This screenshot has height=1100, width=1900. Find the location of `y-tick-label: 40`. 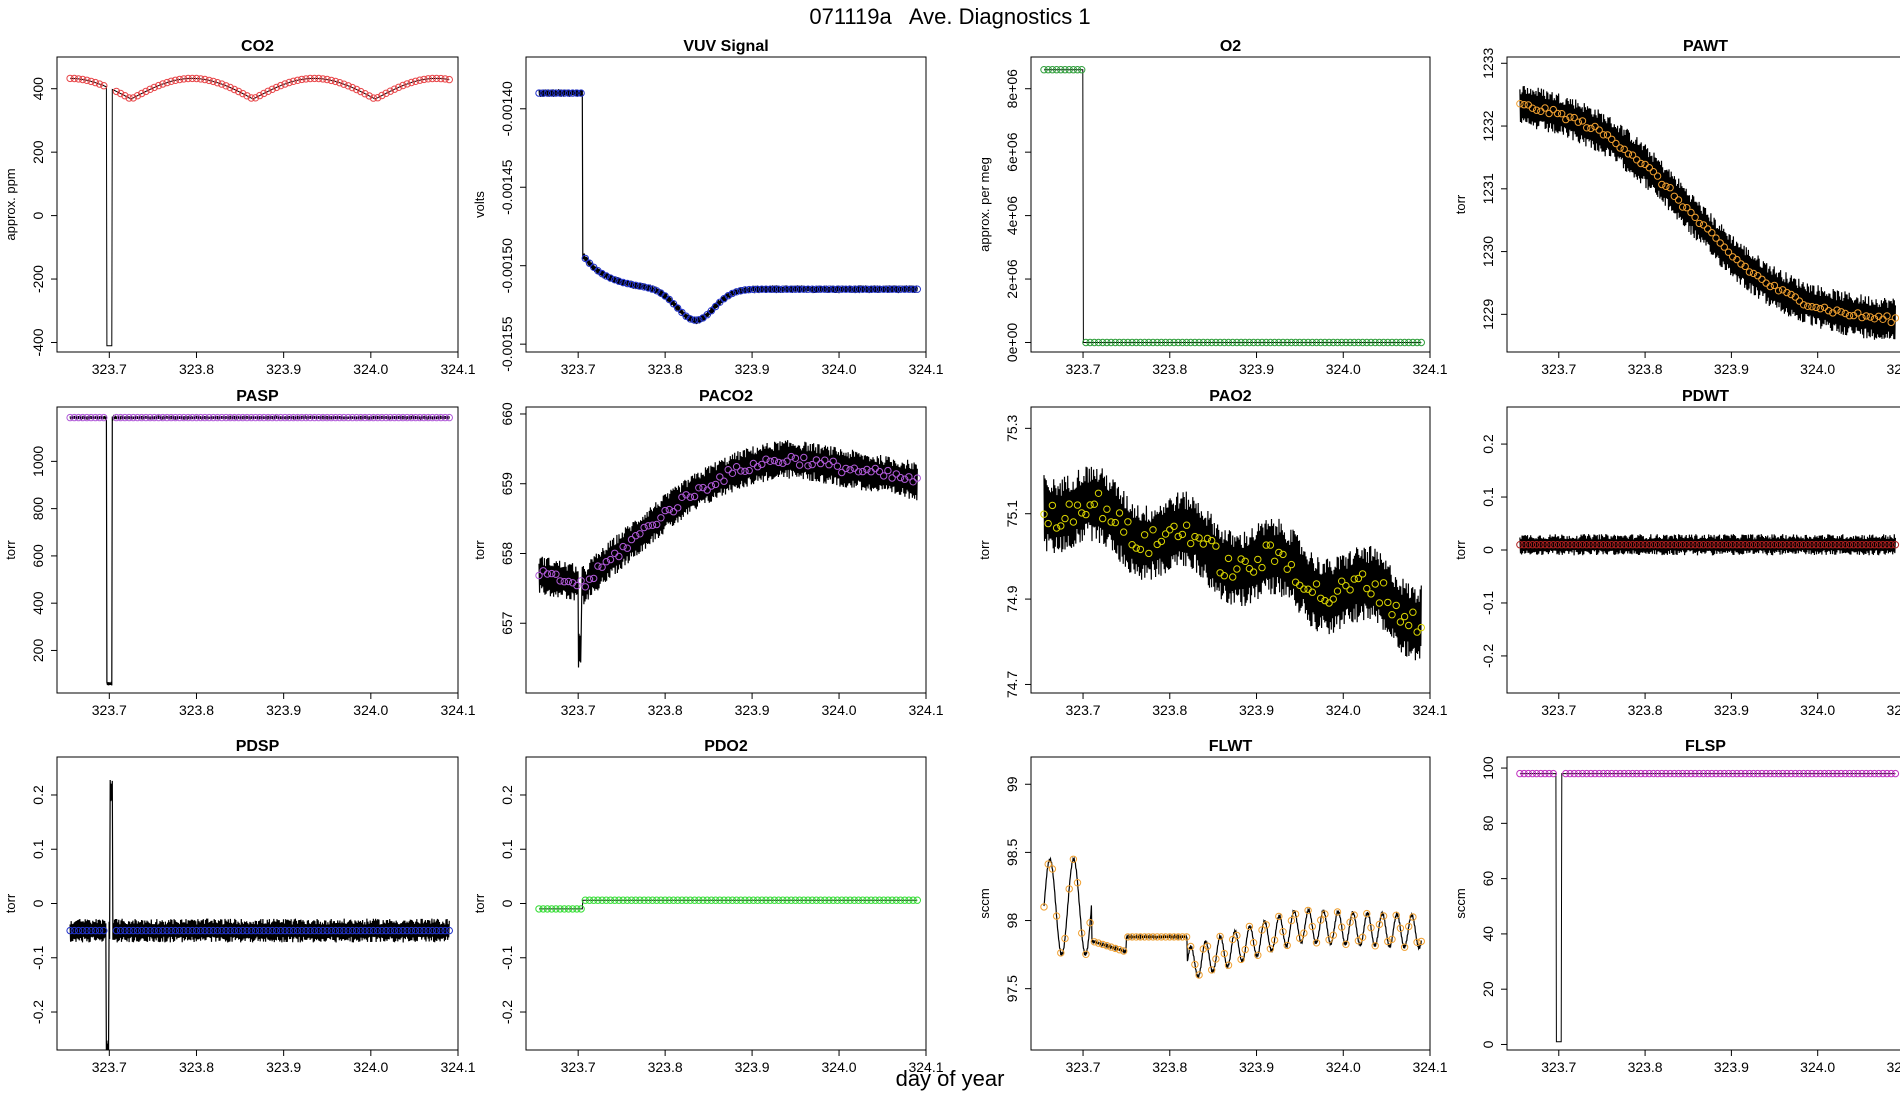

y-tick-label: 40 is located at coordinates (1488, 934).